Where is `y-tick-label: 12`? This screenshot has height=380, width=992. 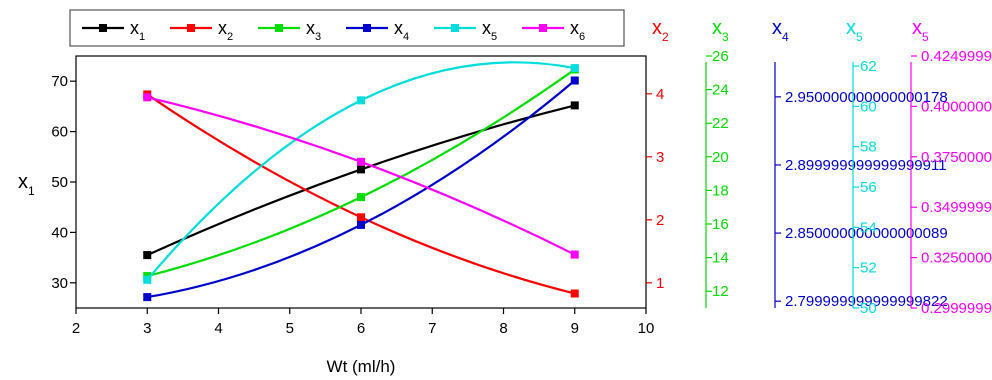 y-tick-label: 12 is located at coordinates (720, 291).